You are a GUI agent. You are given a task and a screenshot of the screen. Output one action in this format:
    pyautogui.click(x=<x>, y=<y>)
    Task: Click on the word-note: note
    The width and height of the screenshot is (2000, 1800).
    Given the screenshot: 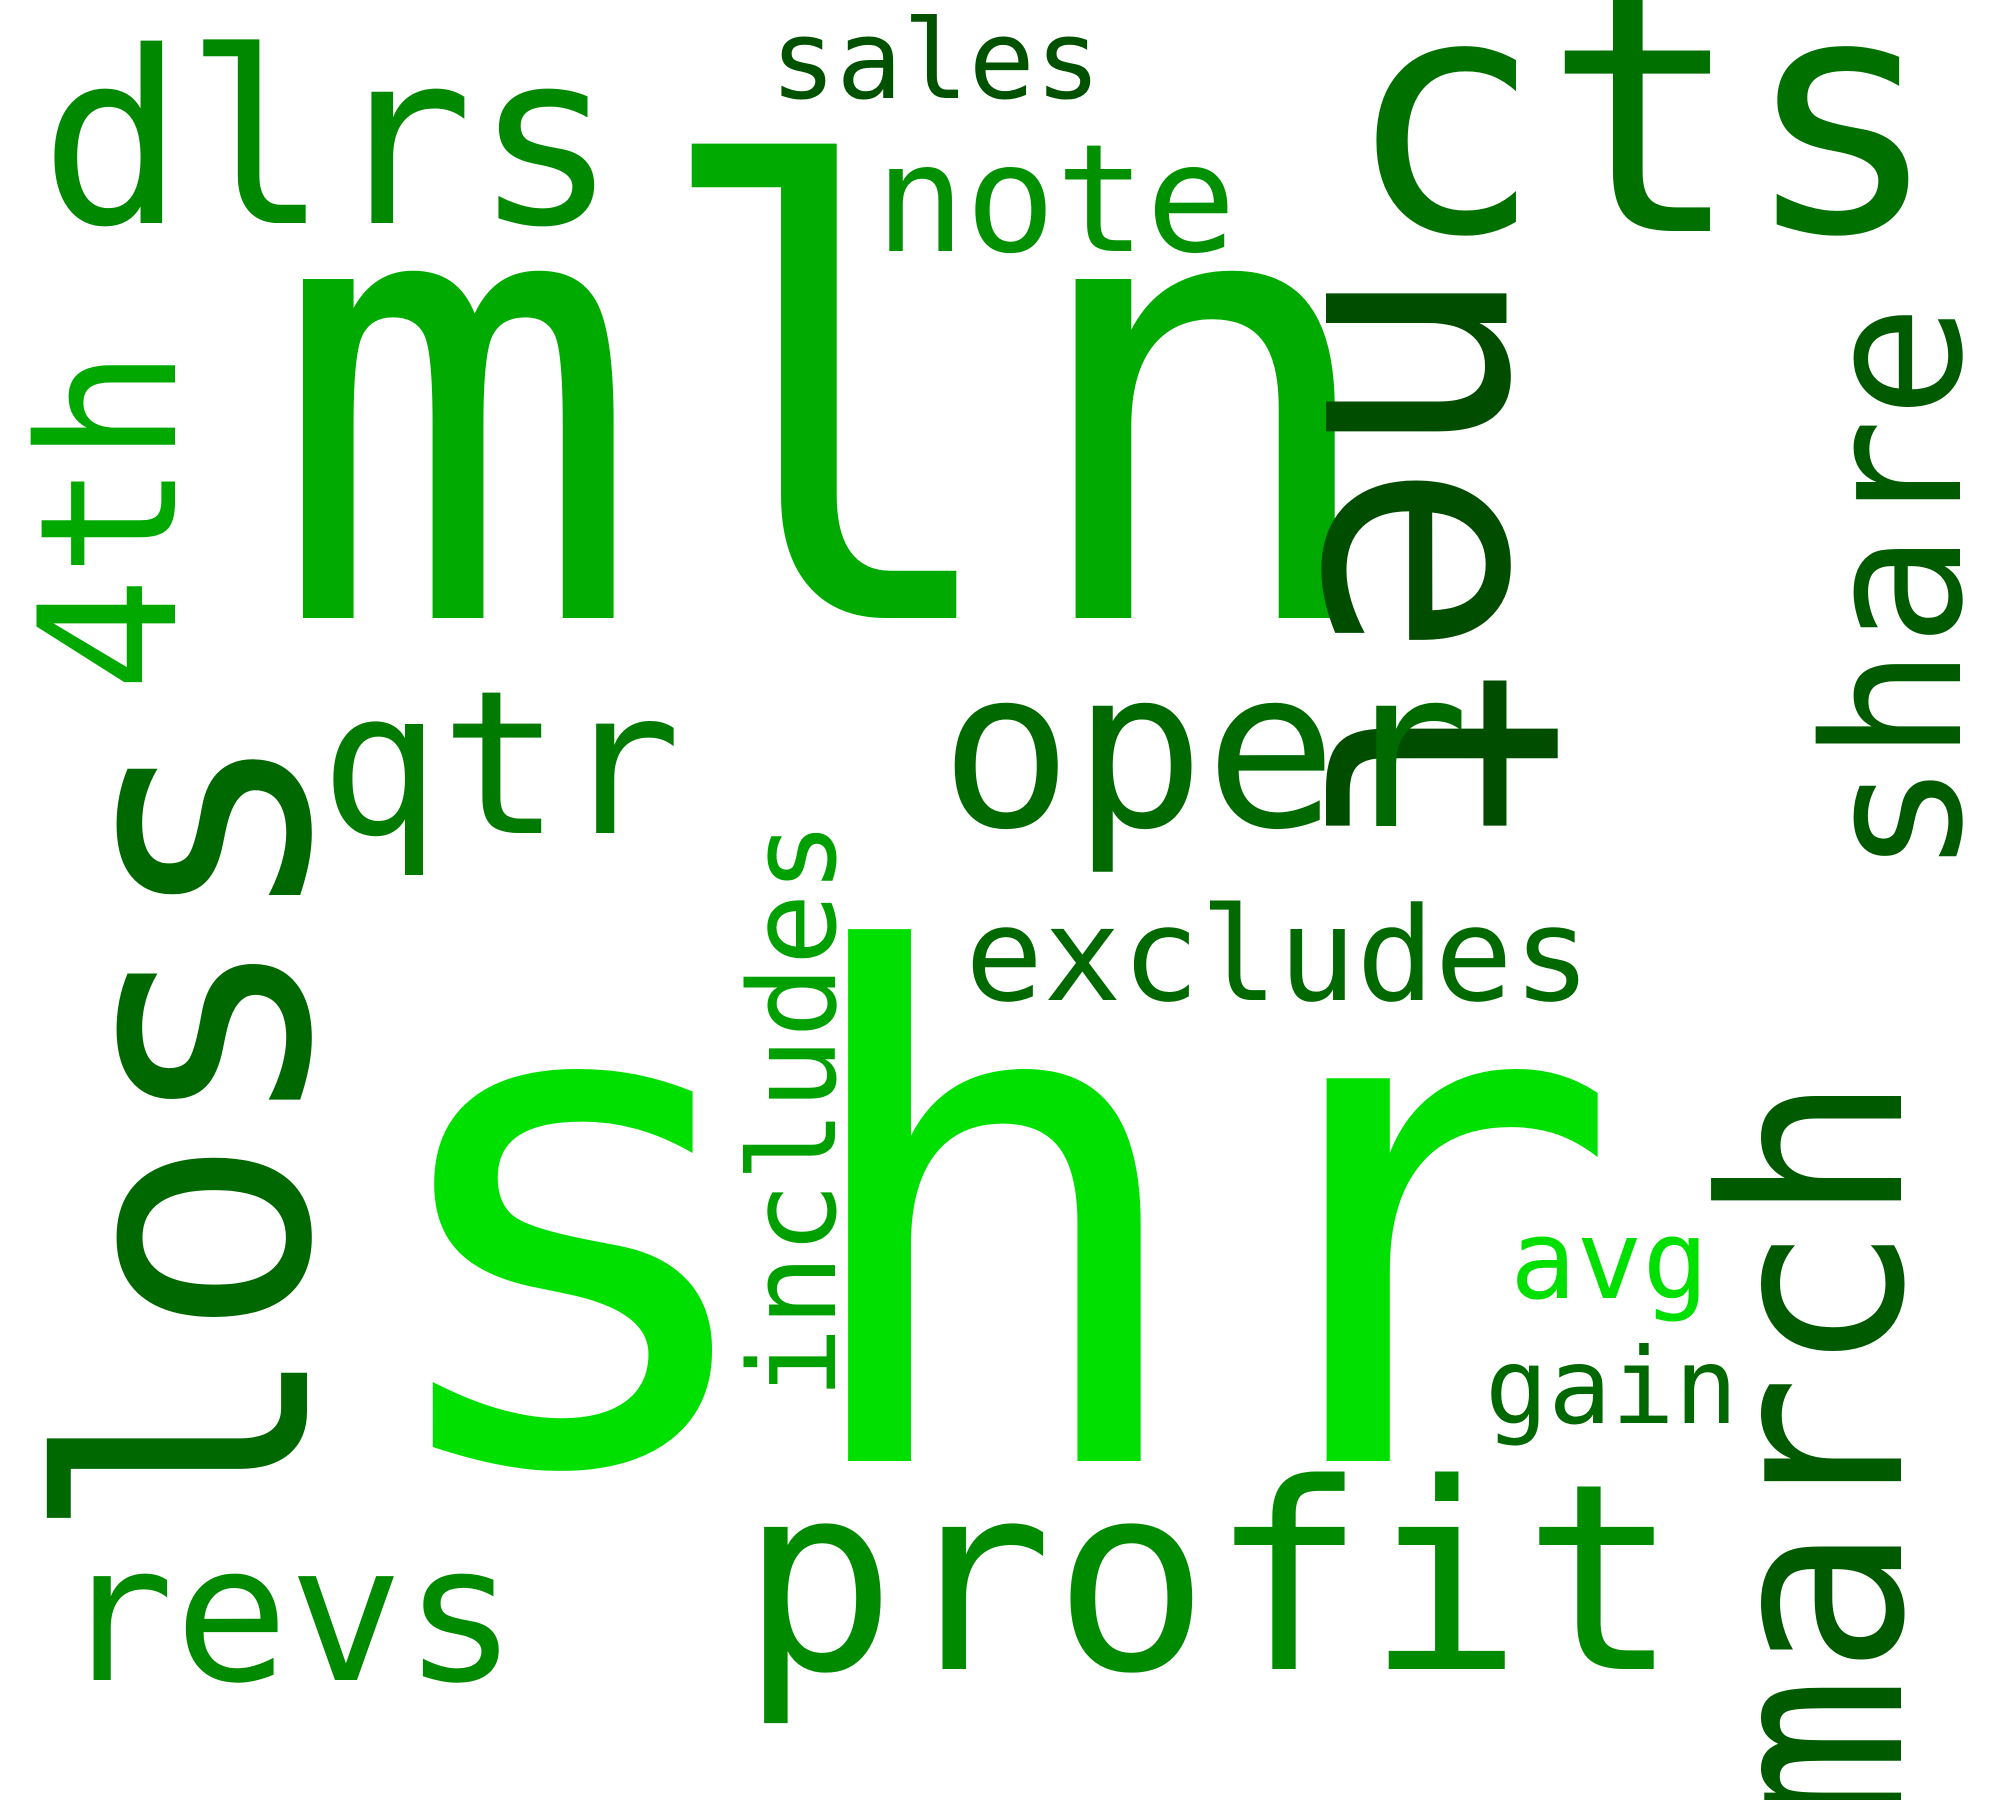 What is the action you would take?
    pyautogui.click(x=1056, y=200)
    